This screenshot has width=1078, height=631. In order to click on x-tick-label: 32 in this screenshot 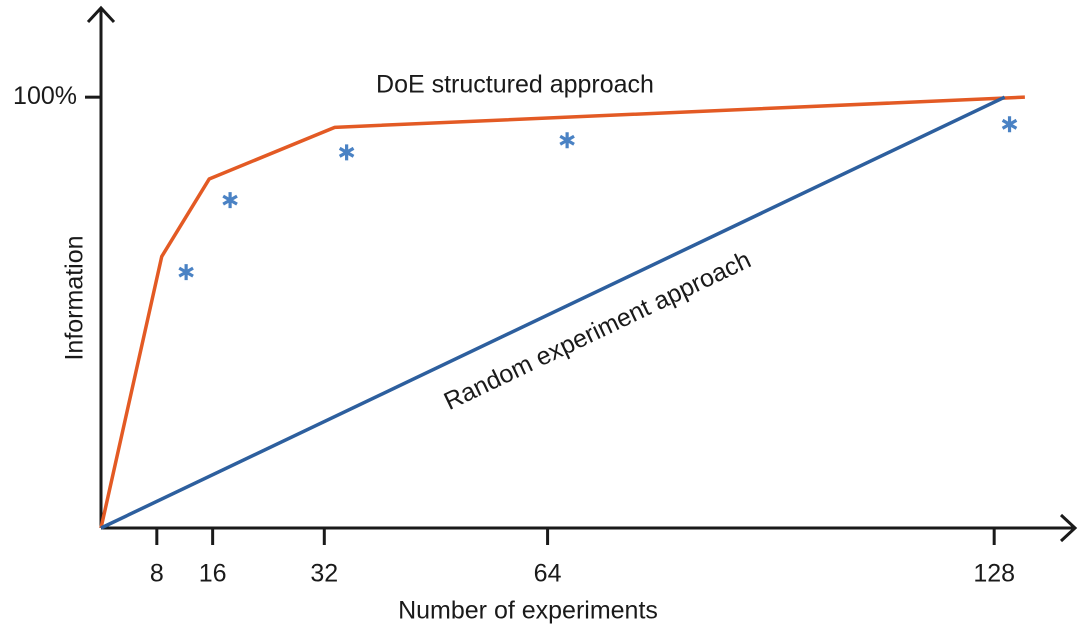, I will do `click(324, 574)`.